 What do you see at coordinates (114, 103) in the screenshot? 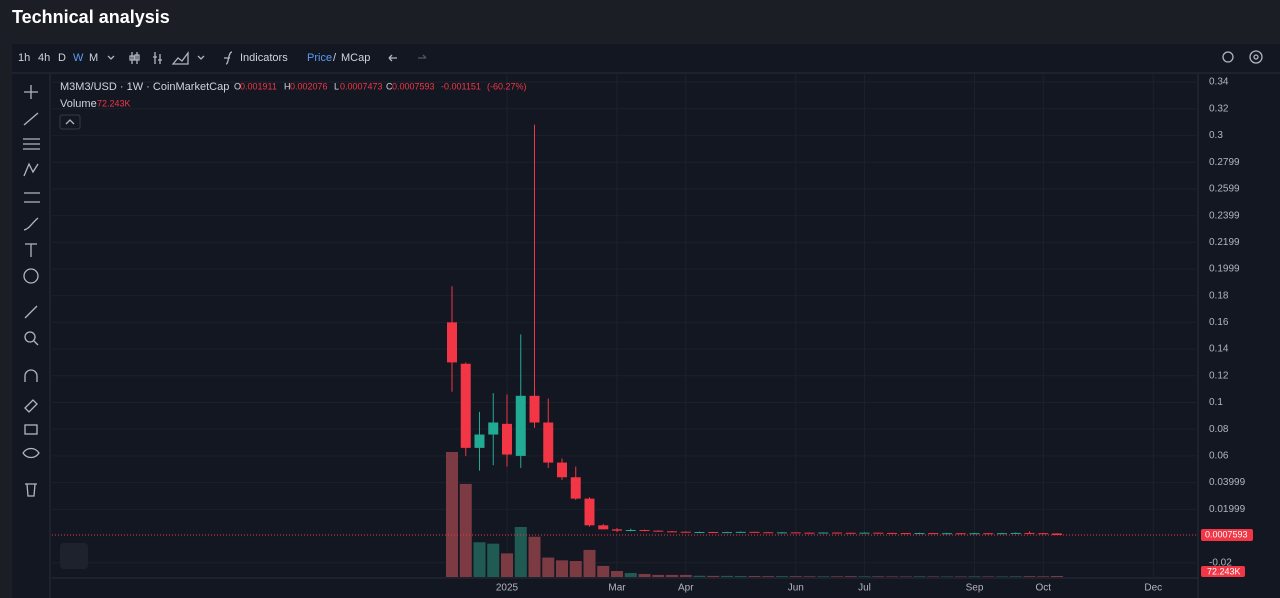
I see `volume-value: 72.243K` at bounding box center [114, 103].